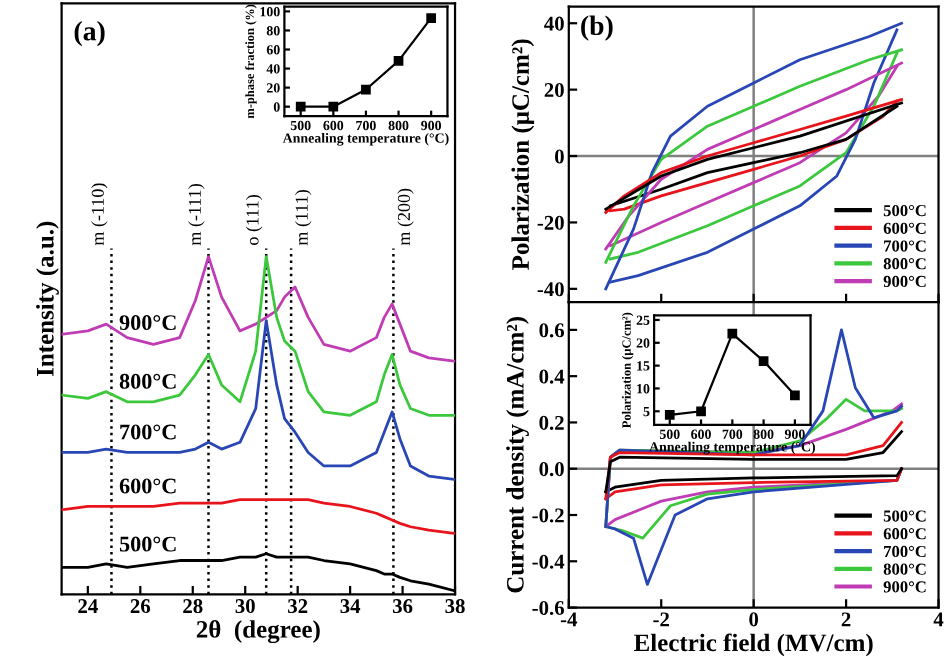 Image resolution: width=948 pixels, height=664 pixels. I want to click on x-tick-label: -2, so click(661, 619).